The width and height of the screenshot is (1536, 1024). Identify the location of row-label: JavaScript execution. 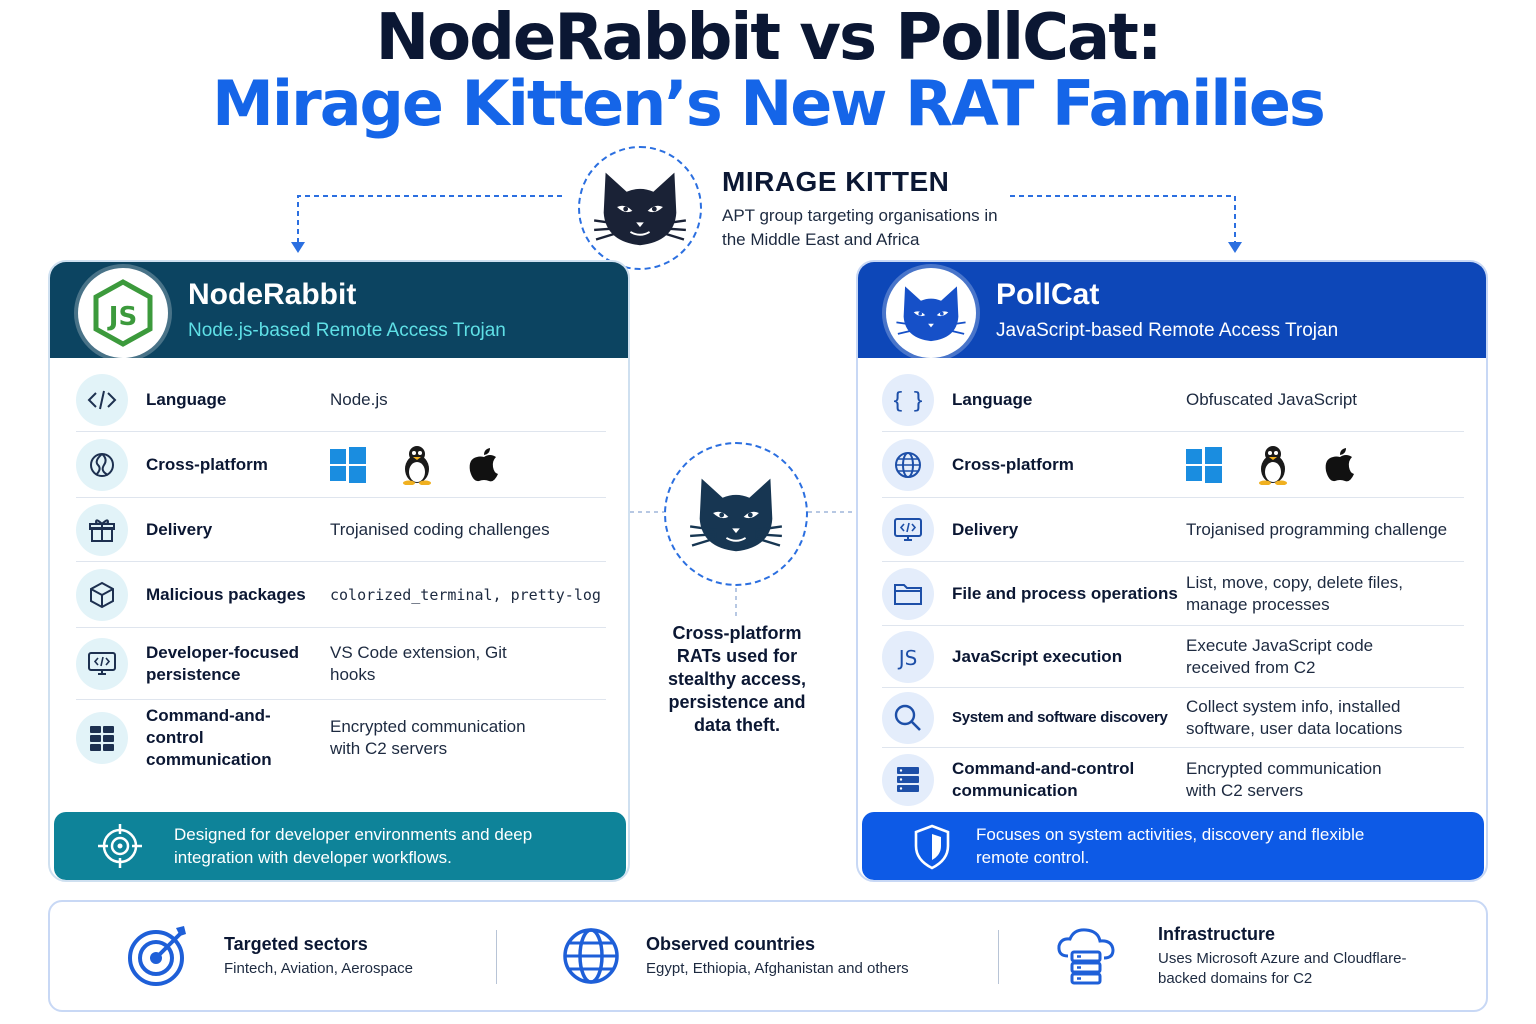
(1037, 656).